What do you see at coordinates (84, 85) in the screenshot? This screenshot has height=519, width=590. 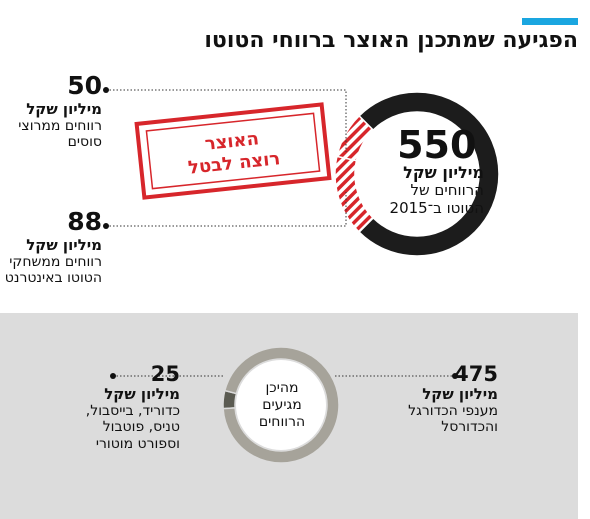 I see `value-horse-racing: 50` at bounding box center [84, 85].